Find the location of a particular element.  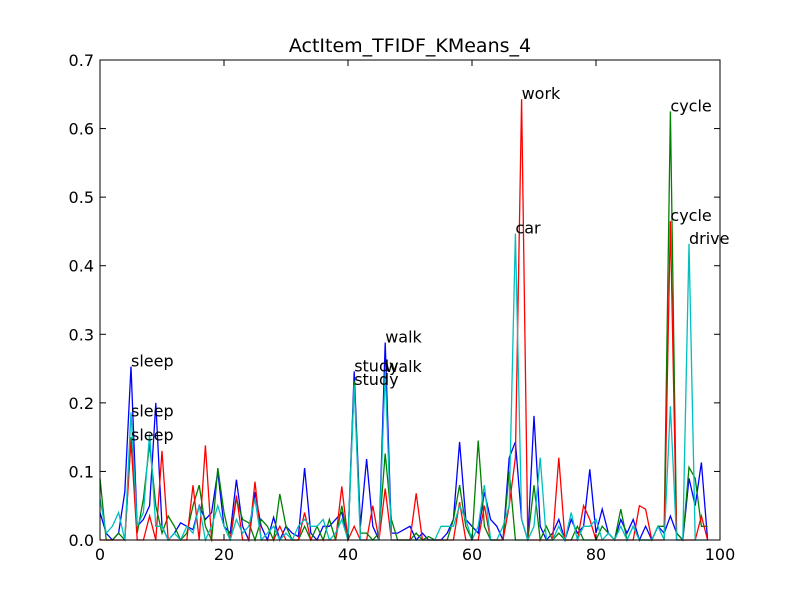

x-tick-label: 0 is located at coordinates (100, 554).